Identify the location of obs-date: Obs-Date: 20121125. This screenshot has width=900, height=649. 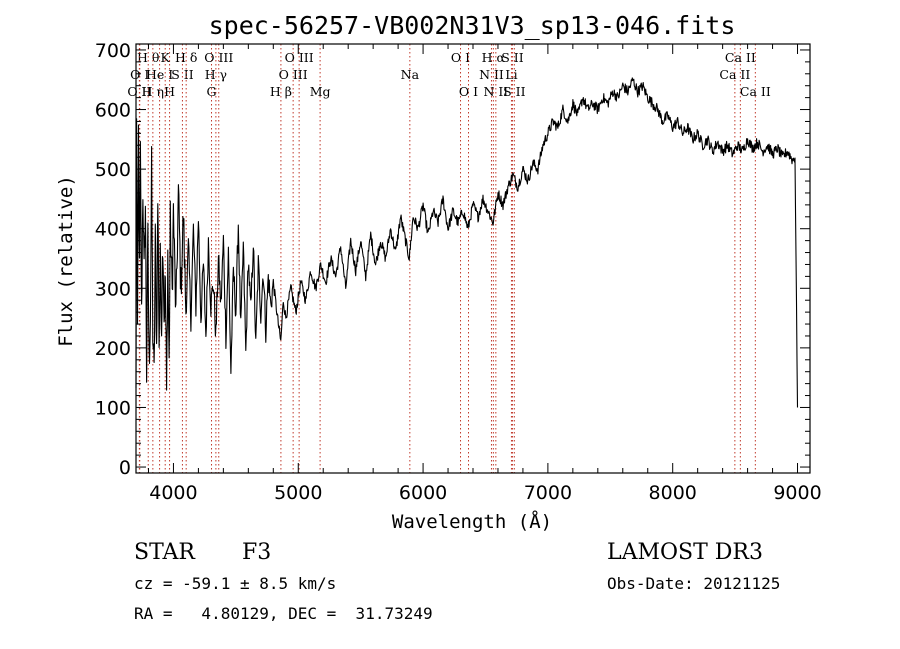
(694, 583).